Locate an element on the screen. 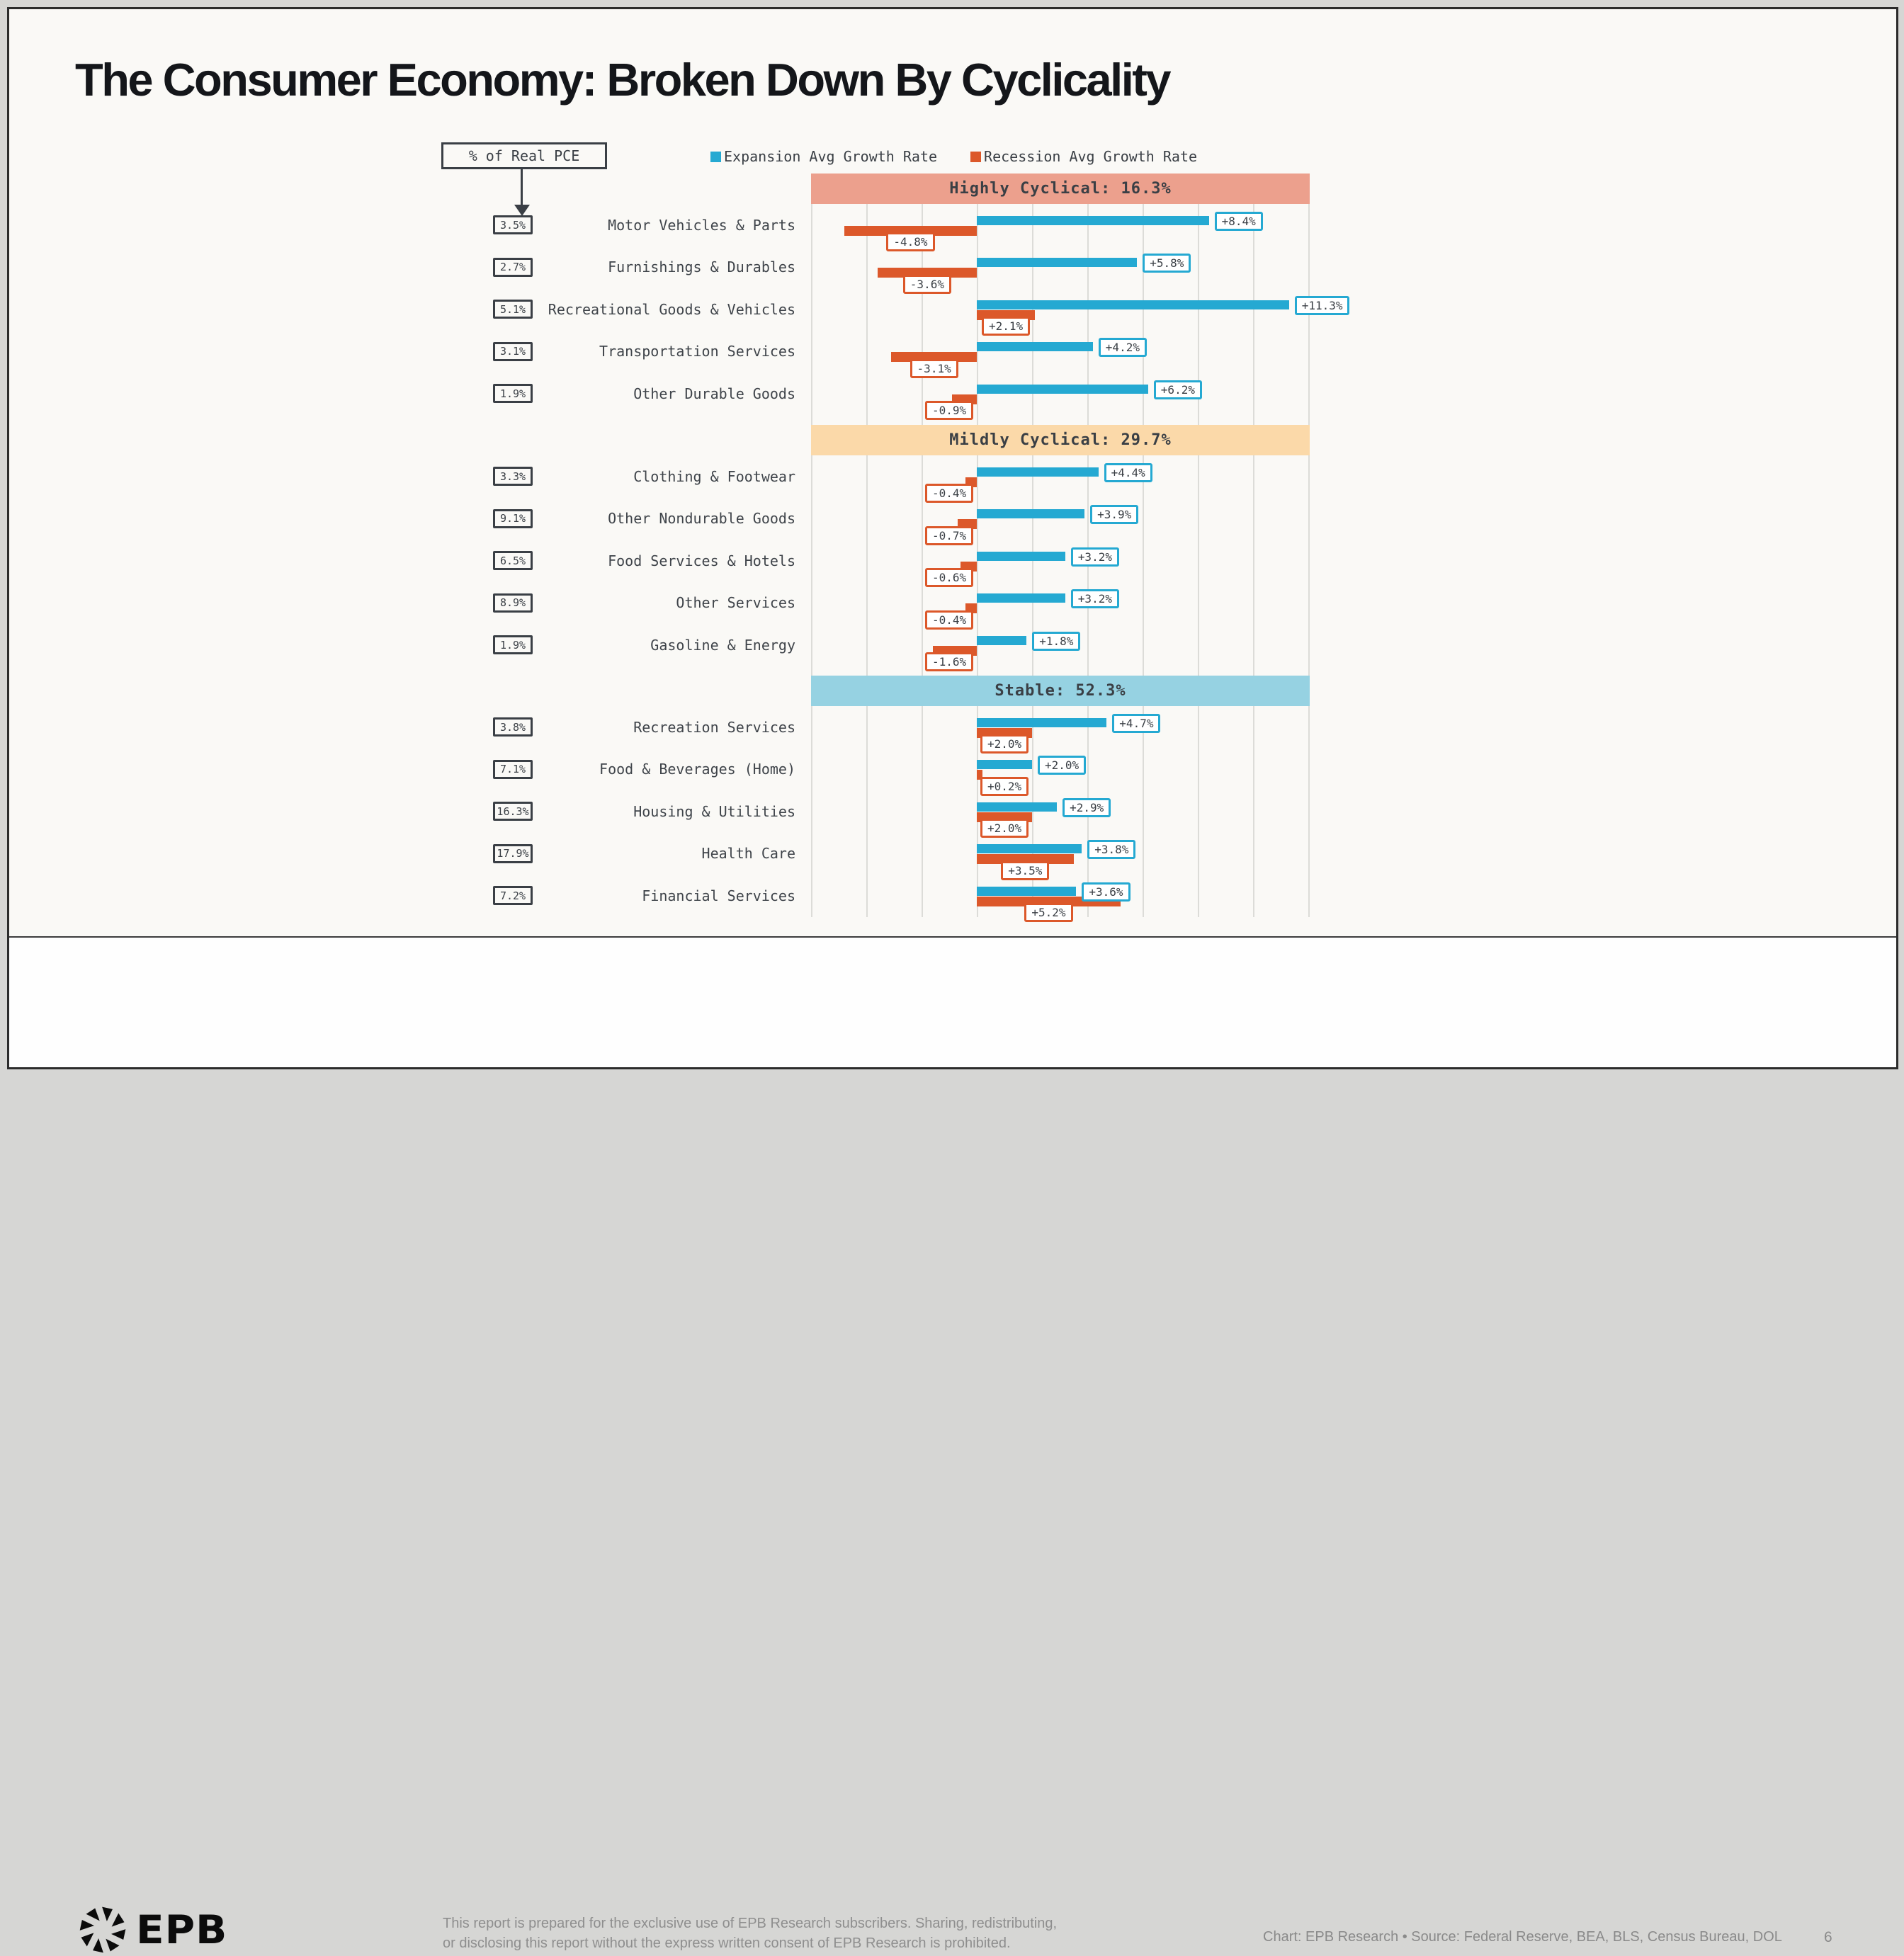  category-label: Health Care is located at coordinates (748, 854).